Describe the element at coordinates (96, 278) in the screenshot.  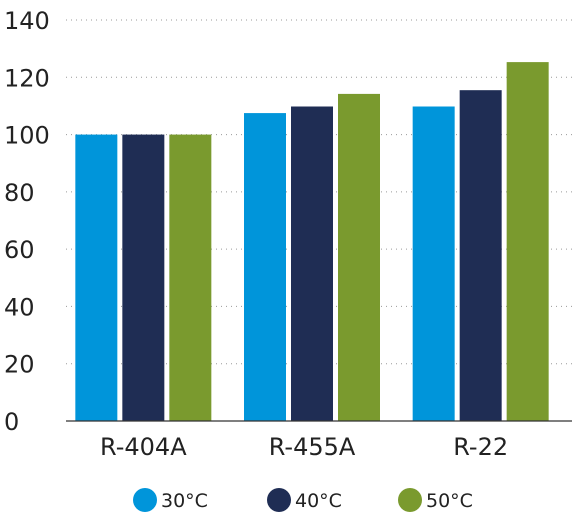
I see `bar-R-404A-30°C` at that location.